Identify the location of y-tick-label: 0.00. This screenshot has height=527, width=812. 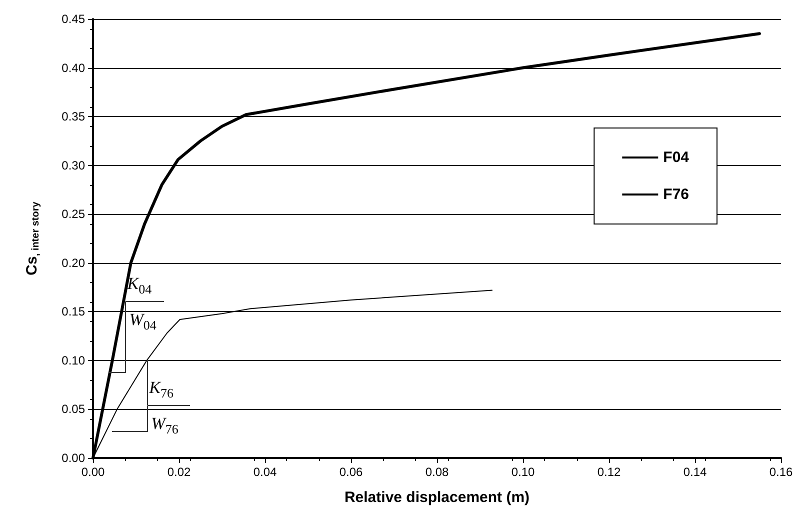
(74, 458).